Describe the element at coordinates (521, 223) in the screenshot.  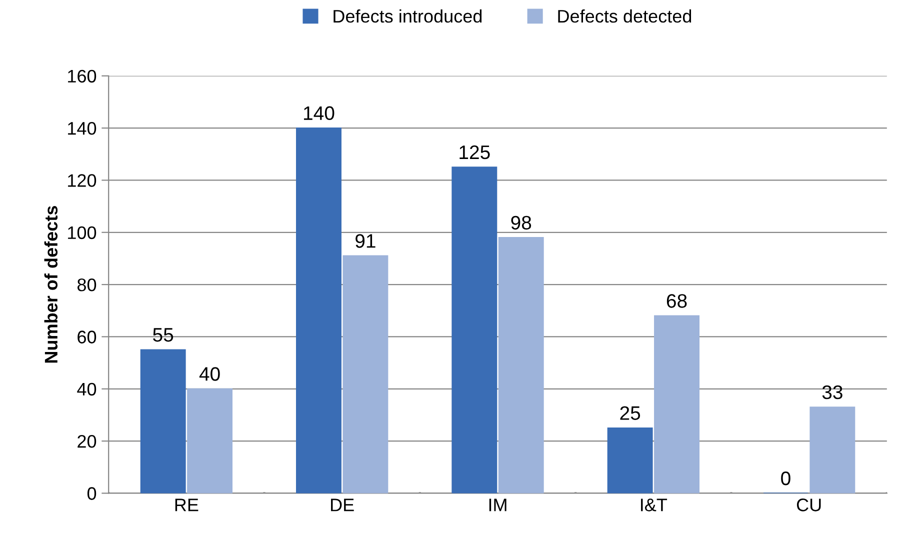
I see `data-label: 98` at that location.